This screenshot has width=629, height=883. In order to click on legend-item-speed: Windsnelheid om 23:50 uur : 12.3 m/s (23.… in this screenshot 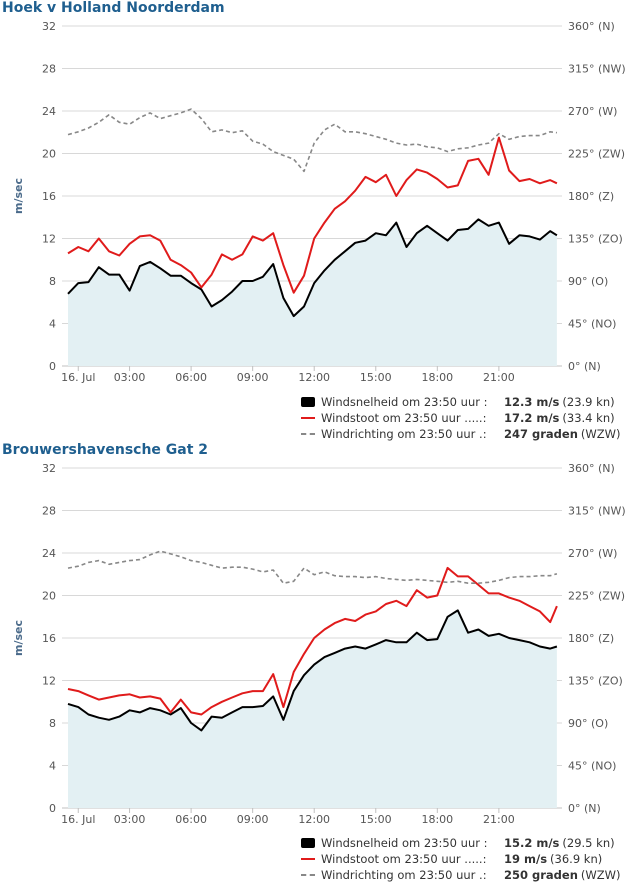, I will do `click(464, 402)`.